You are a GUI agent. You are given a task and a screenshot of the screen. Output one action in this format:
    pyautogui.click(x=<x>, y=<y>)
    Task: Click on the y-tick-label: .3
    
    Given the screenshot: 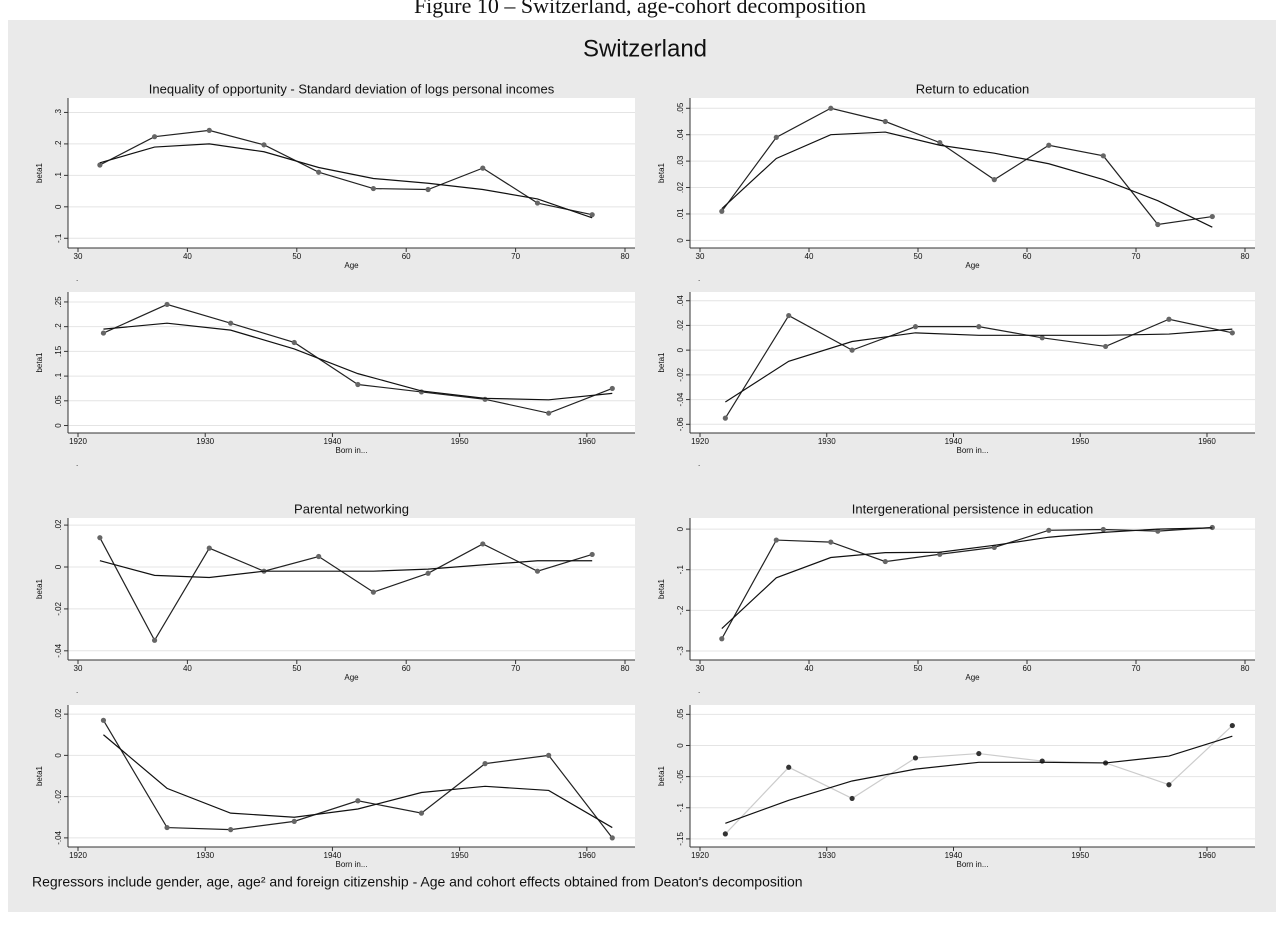 What is the action you would take?
    pyautogui.click(x=58, y=112)
    